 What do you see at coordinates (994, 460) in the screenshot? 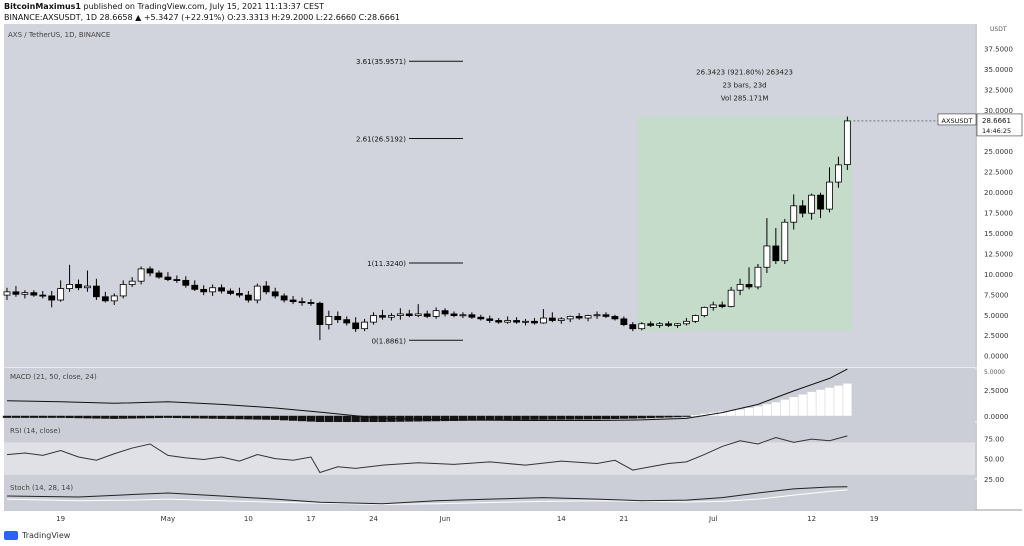
I see `rsi-tick-label: 50.00` at bounding box center [994, 460].